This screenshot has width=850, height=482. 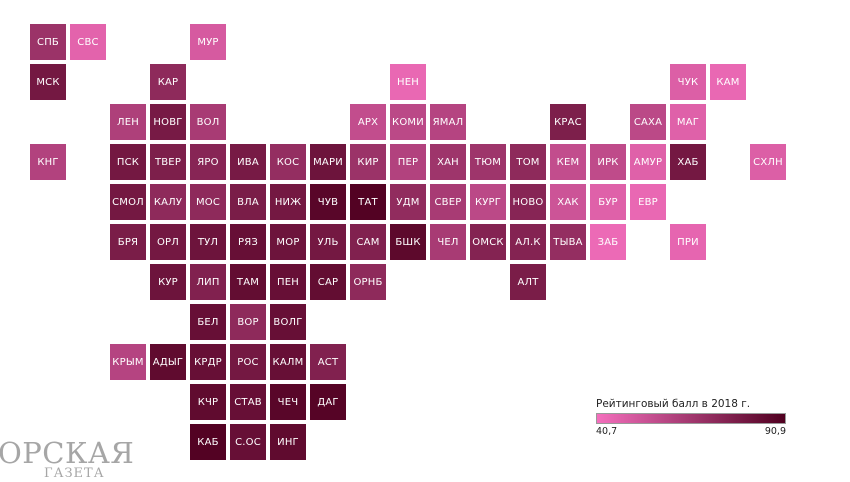 I want to click on region-cell-39: ЧУВ, so click(x=328, y=202).